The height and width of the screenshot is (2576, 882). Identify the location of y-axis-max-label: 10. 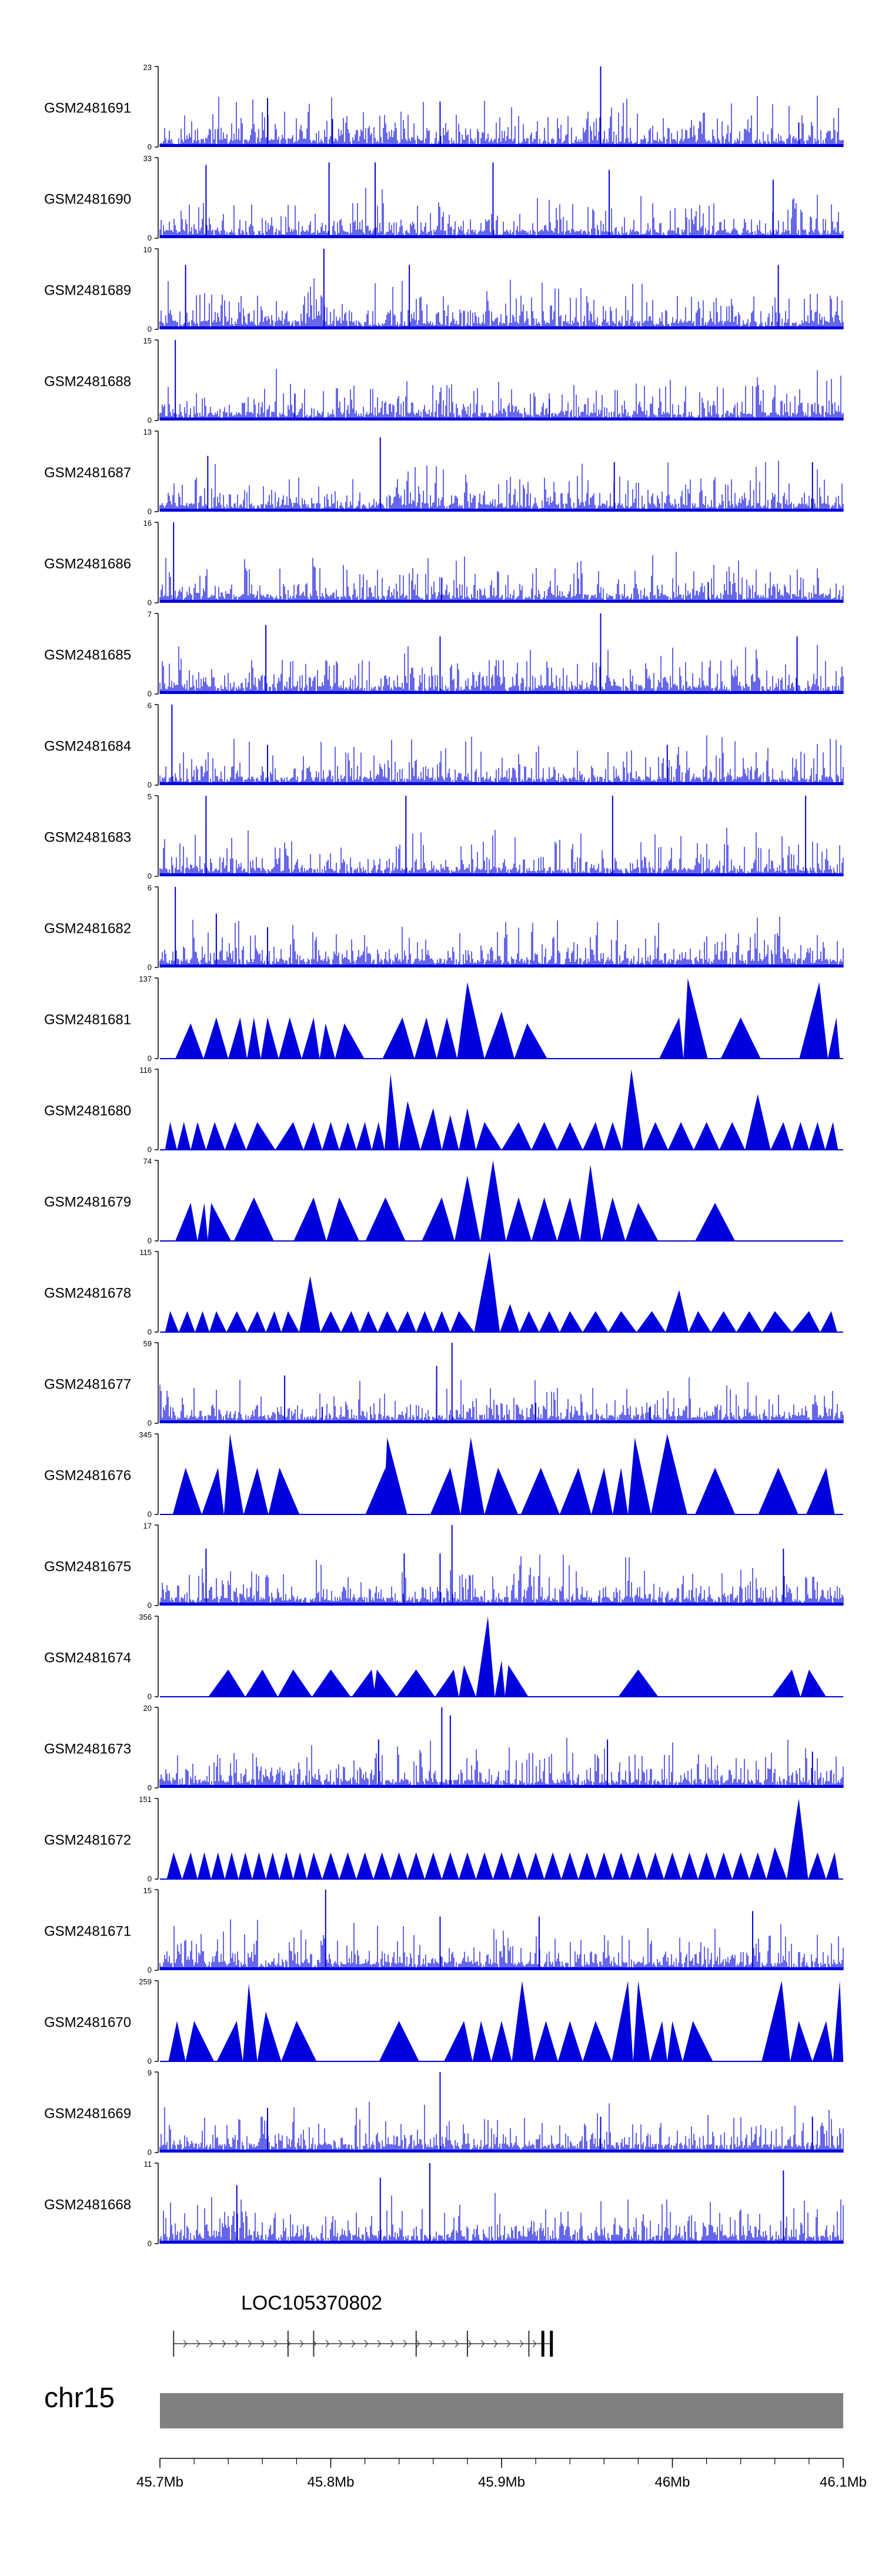
(147, 249).